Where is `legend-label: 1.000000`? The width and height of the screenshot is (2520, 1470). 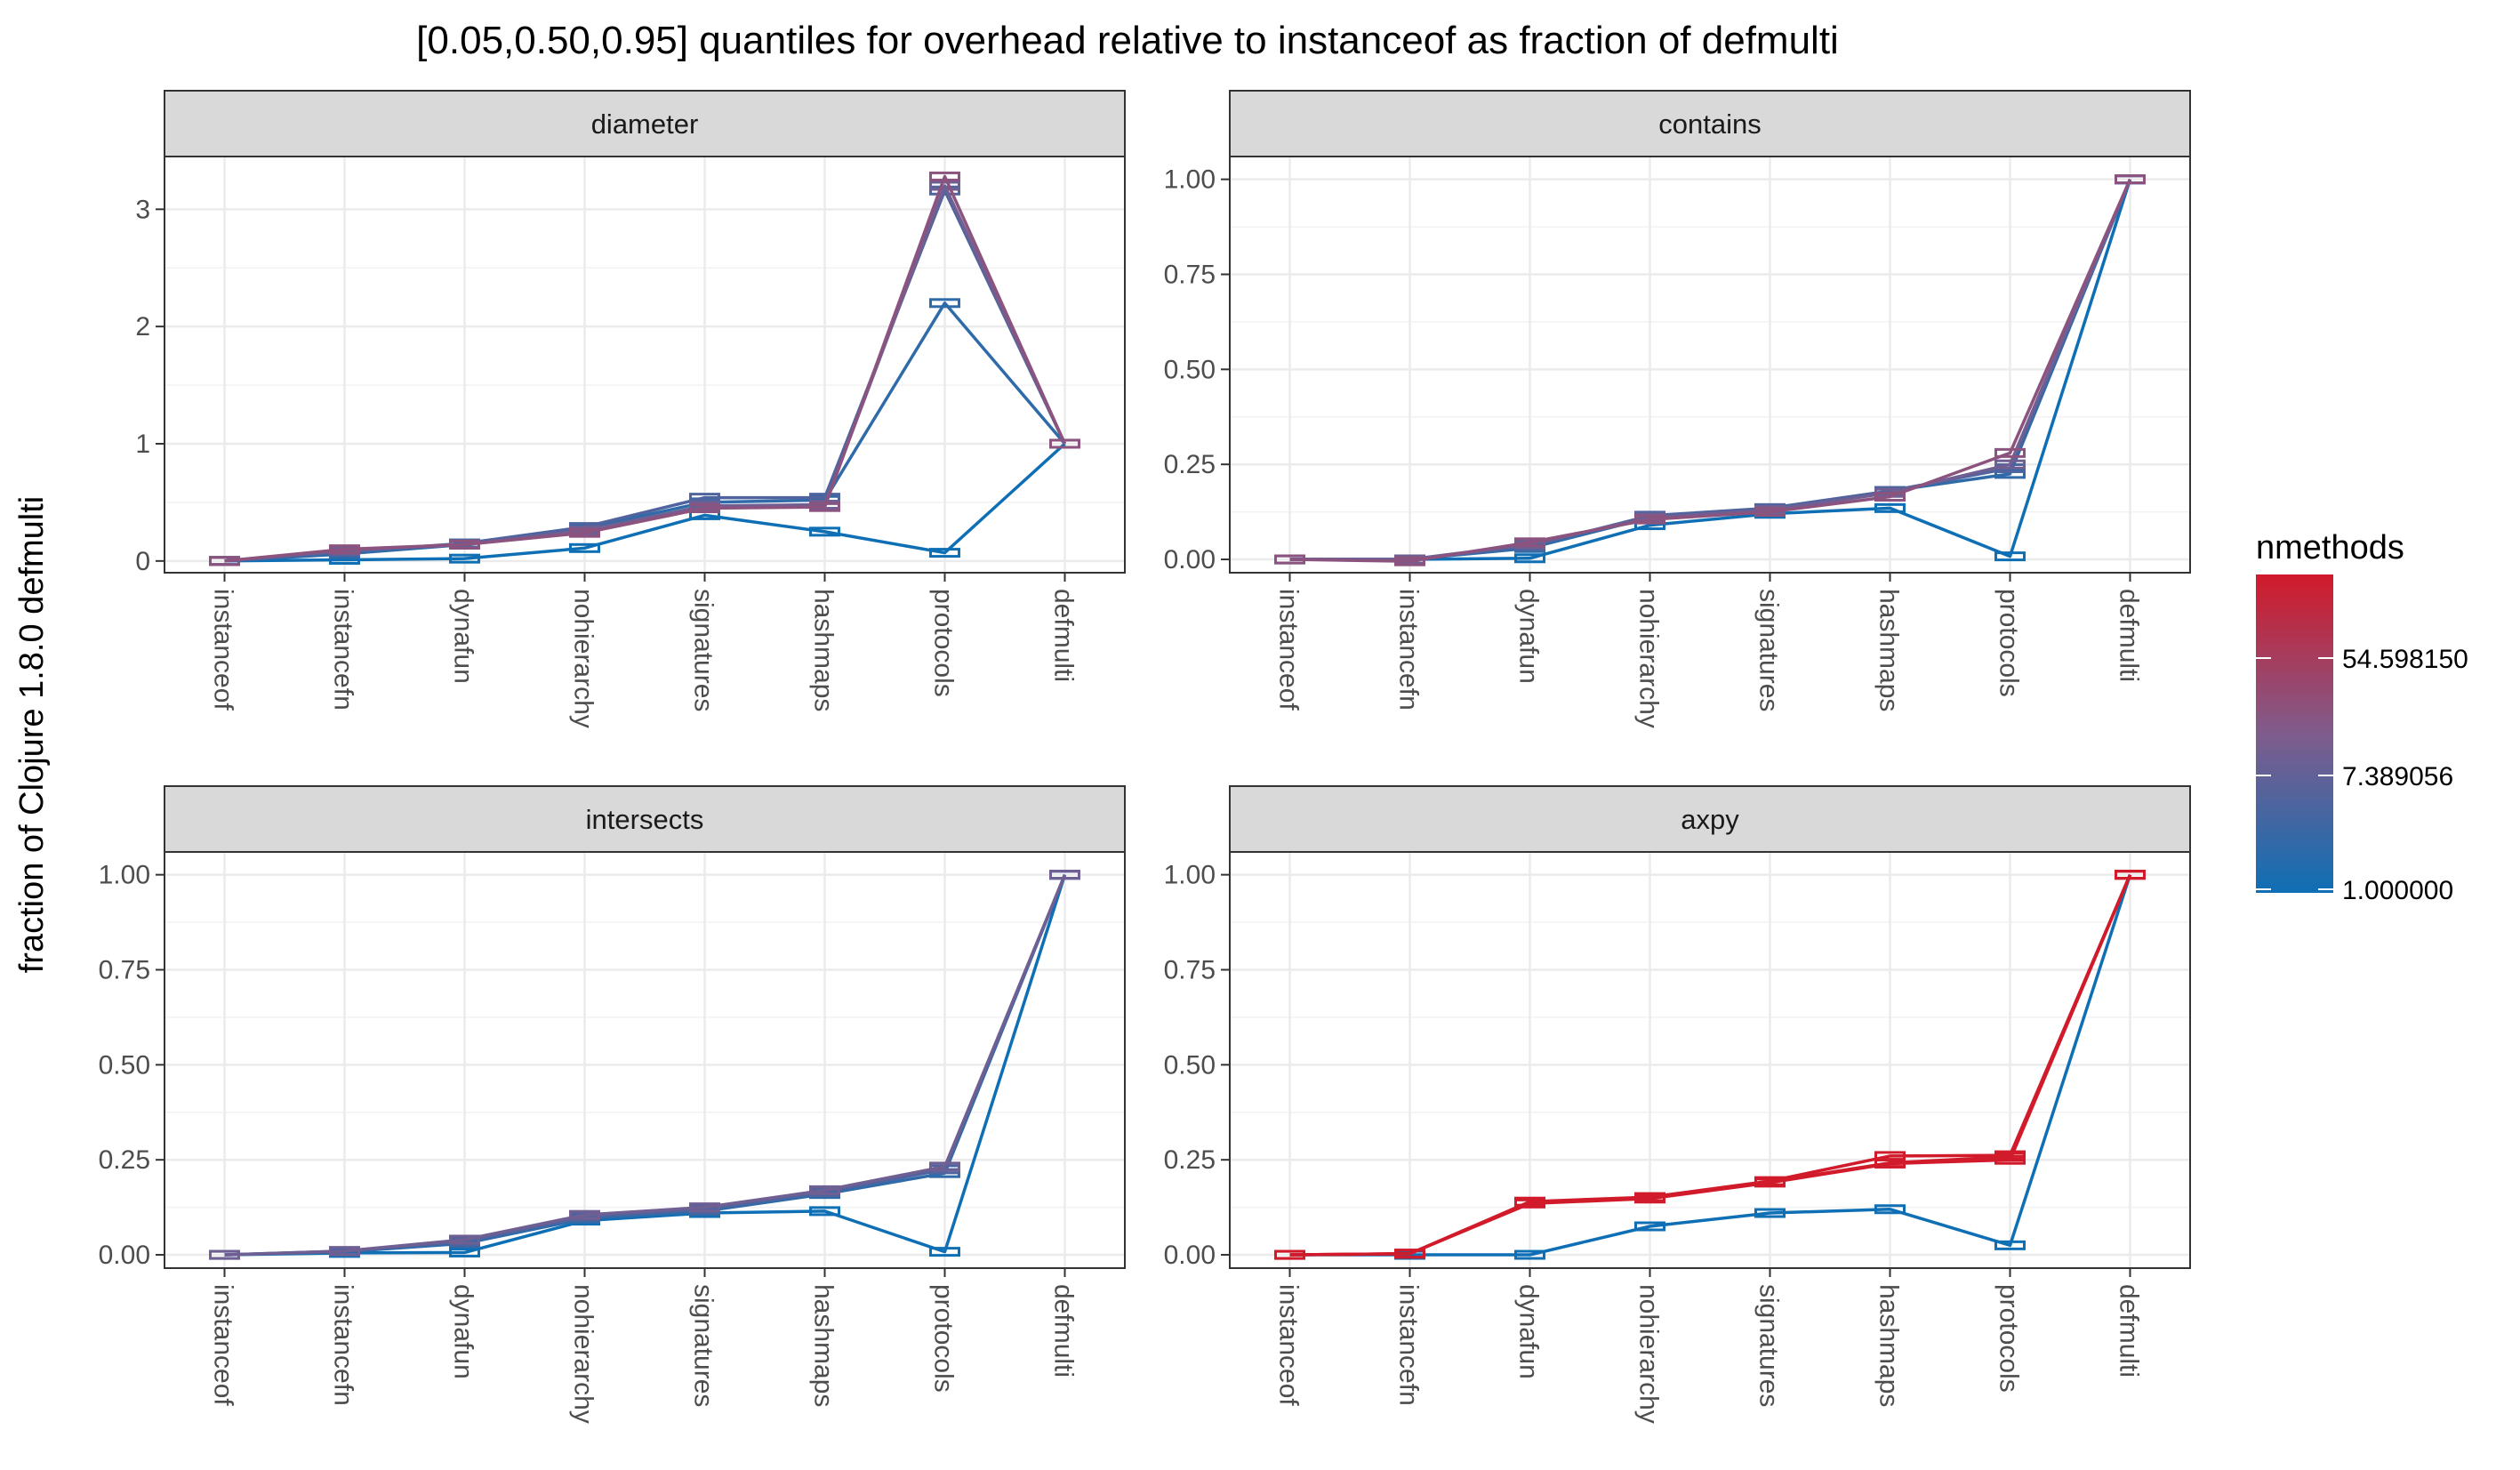
legend-label: 1.000000 is located at coordinates (2398, 890).